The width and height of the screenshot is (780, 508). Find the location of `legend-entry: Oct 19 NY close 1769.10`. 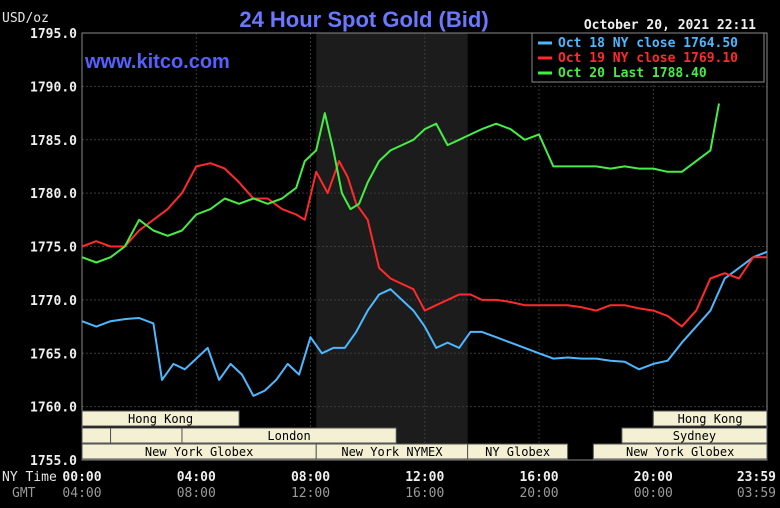

legend-entry: Oct 19 NY close 1769.10 is located at coordinates (648, 58).